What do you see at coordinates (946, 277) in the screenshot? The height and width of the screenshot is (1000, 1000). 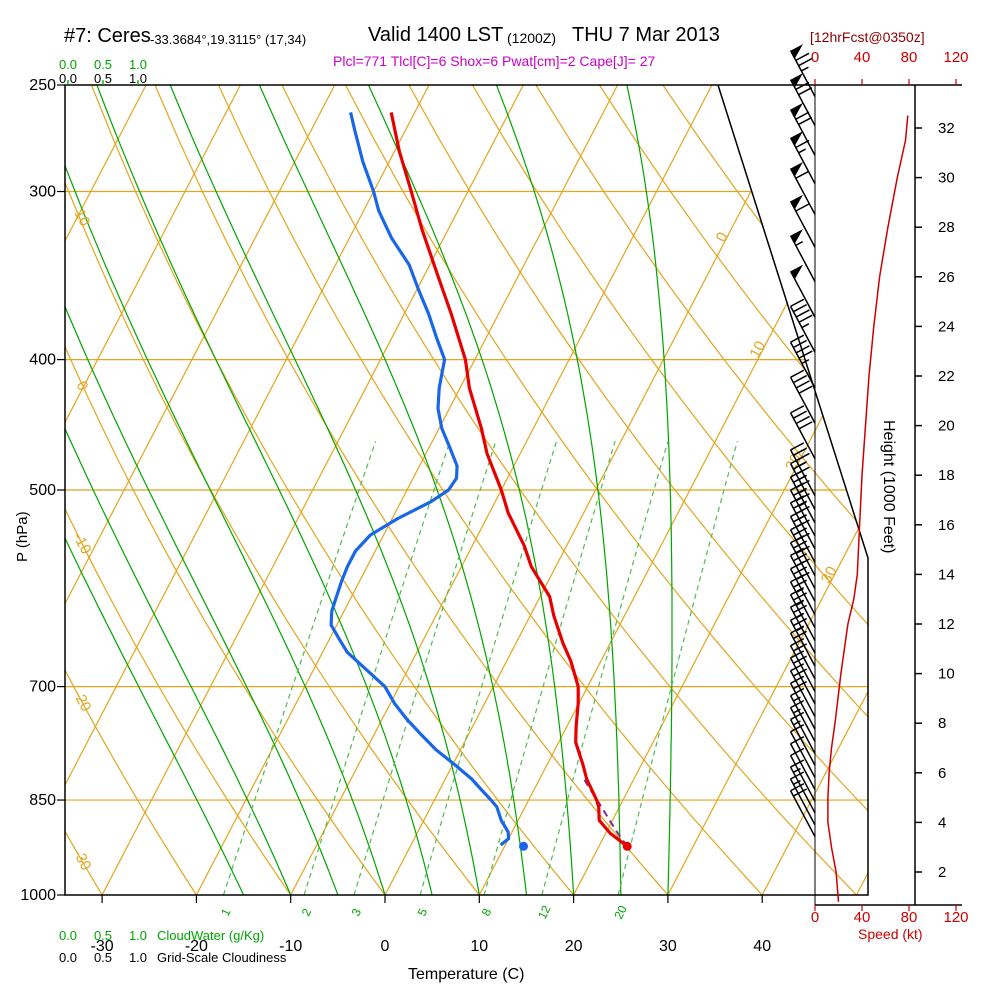 I see `height-tick-label: 26` at bounding box center [946, 277].